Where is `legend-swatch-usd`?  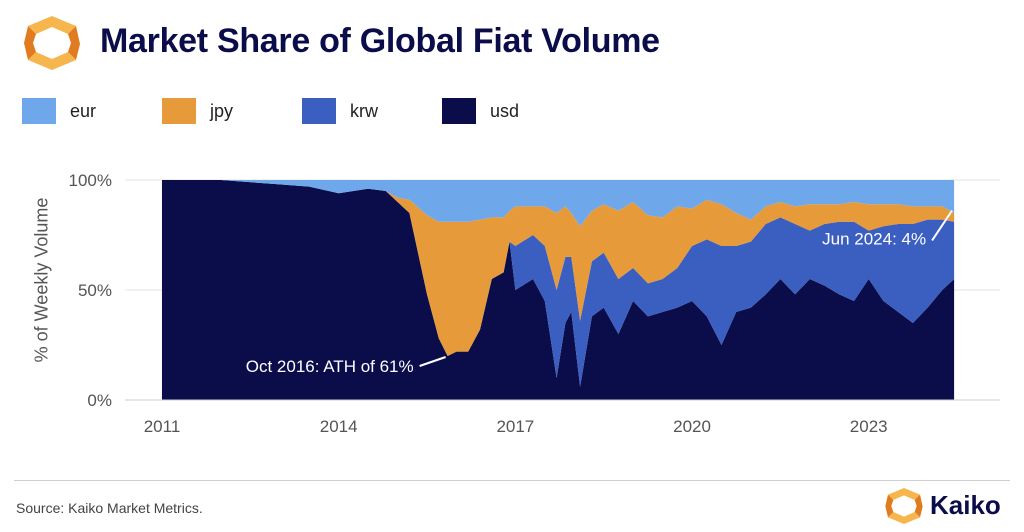 legend-swatch-usd is located at coordinates (459, 111).